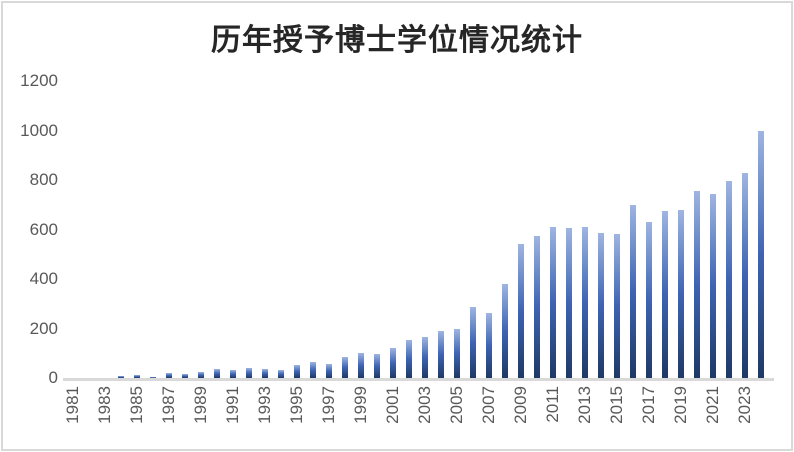 The height and width of the screenshot is (452, 794). Describe the element at coordinates (232, 405) in the screenshot. I see `x-axis-tick-label: 1991` at that location.